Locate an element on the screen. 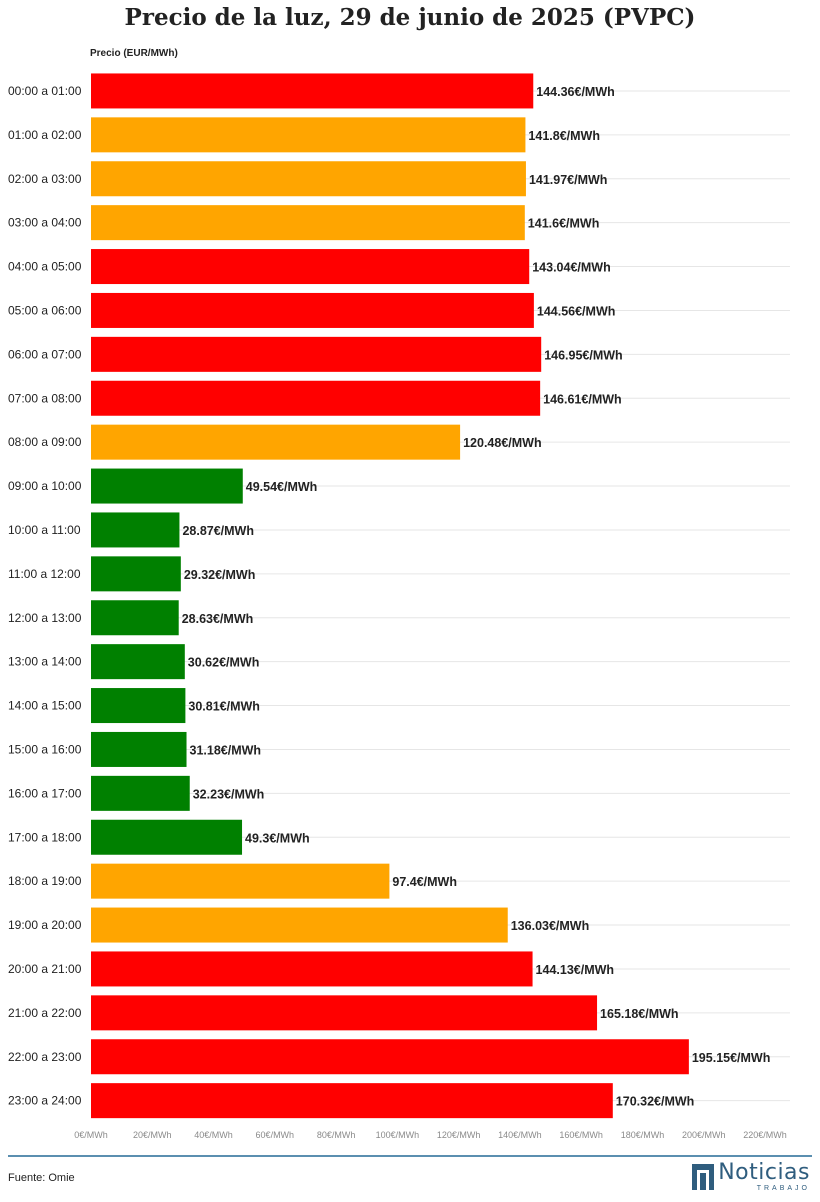 The width and height of the screenshot is (820, 1202). value-label: 49.54€/MWh is located at coordinates (282, 487).